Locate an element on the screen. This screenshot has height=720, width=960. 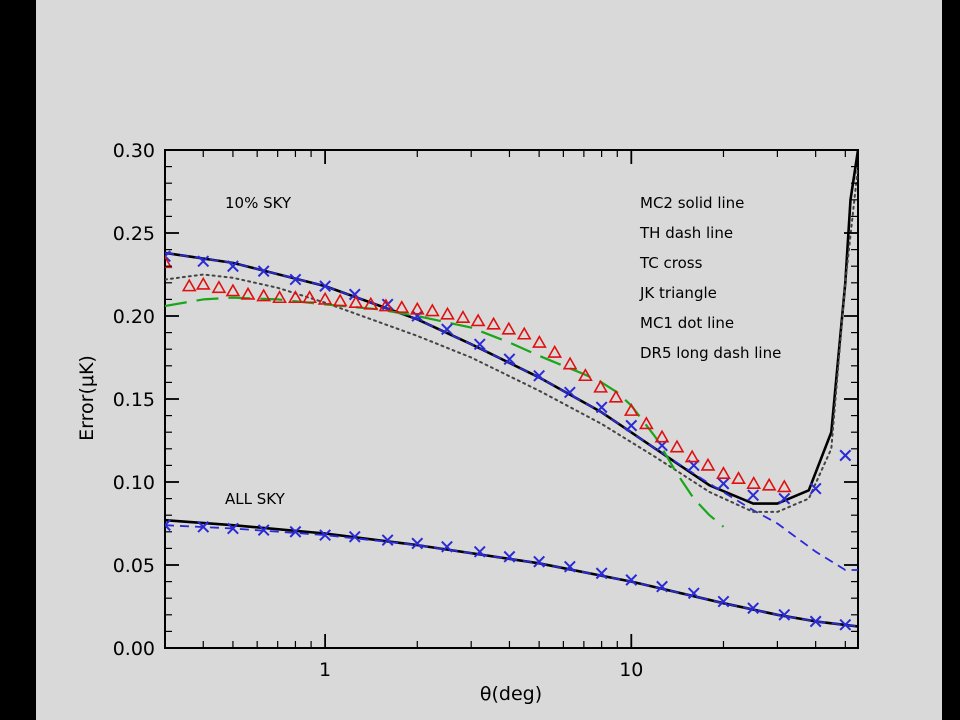
x-tick-label: 10 is located at coordinates (631, 670).